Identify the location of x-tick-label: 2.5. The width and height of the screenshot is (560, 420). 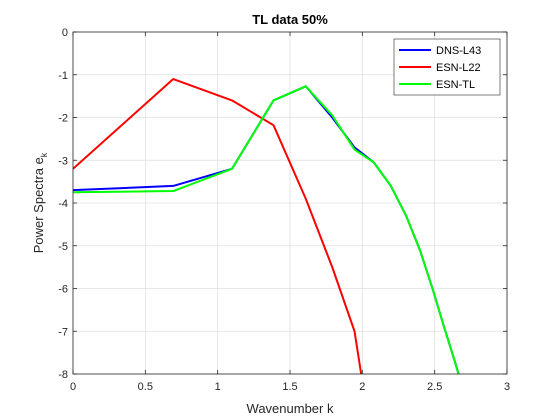
(434, 387).